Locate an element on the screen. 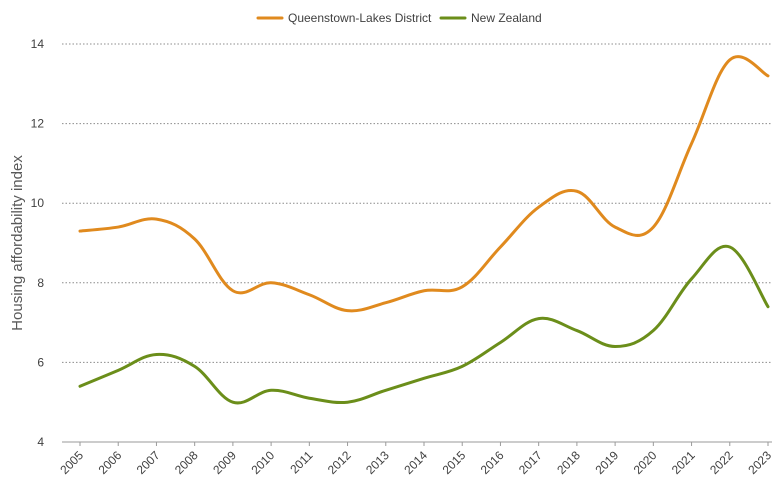  x-tick-label: 2006 is located at coordinates (110, 462).